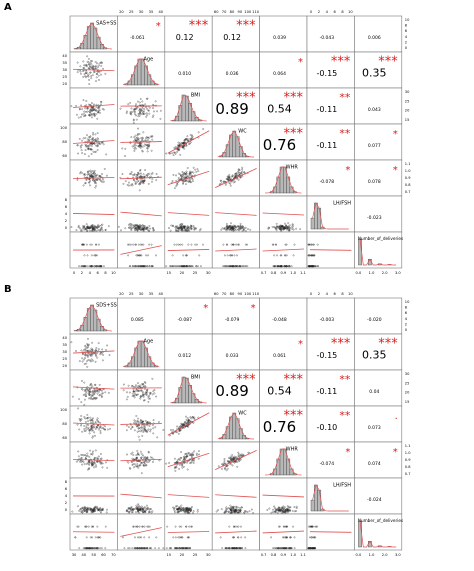 The image size is (474, 571). What do you see at coordinates (378, 178) in the screenshot?
I see `cell-4-6-frame` at bounding box center [378, 178].